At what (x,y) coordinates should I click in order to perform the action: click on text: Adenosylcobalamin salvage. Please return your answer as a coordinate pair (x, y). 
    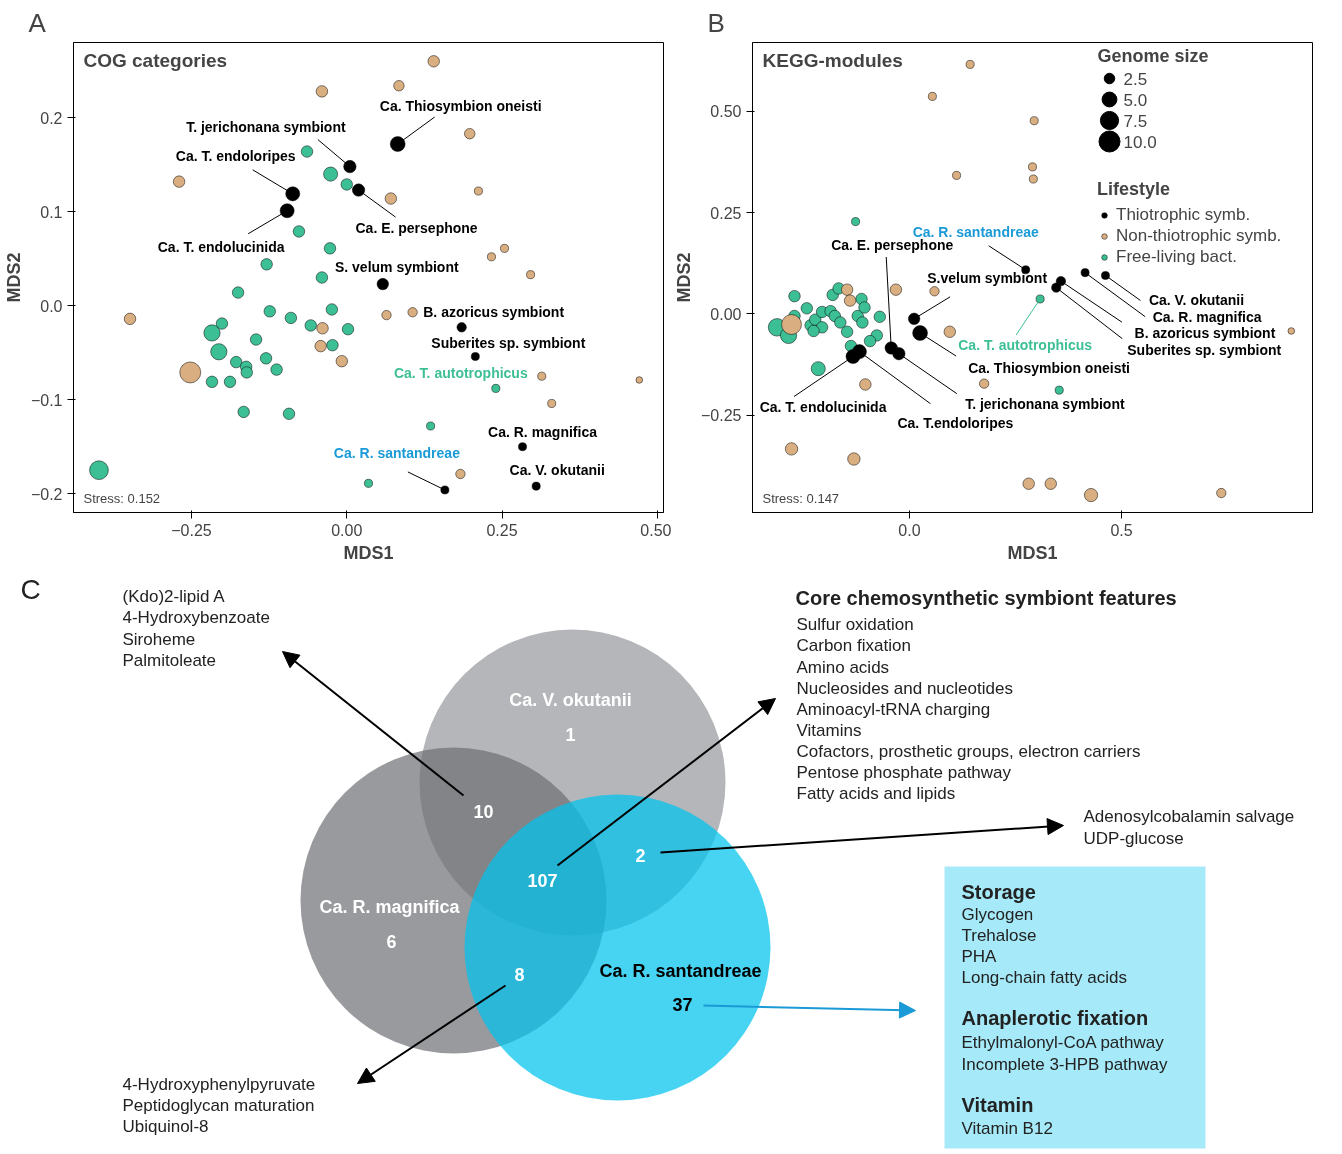
    Looking at the image, I should click on (1189, 816).